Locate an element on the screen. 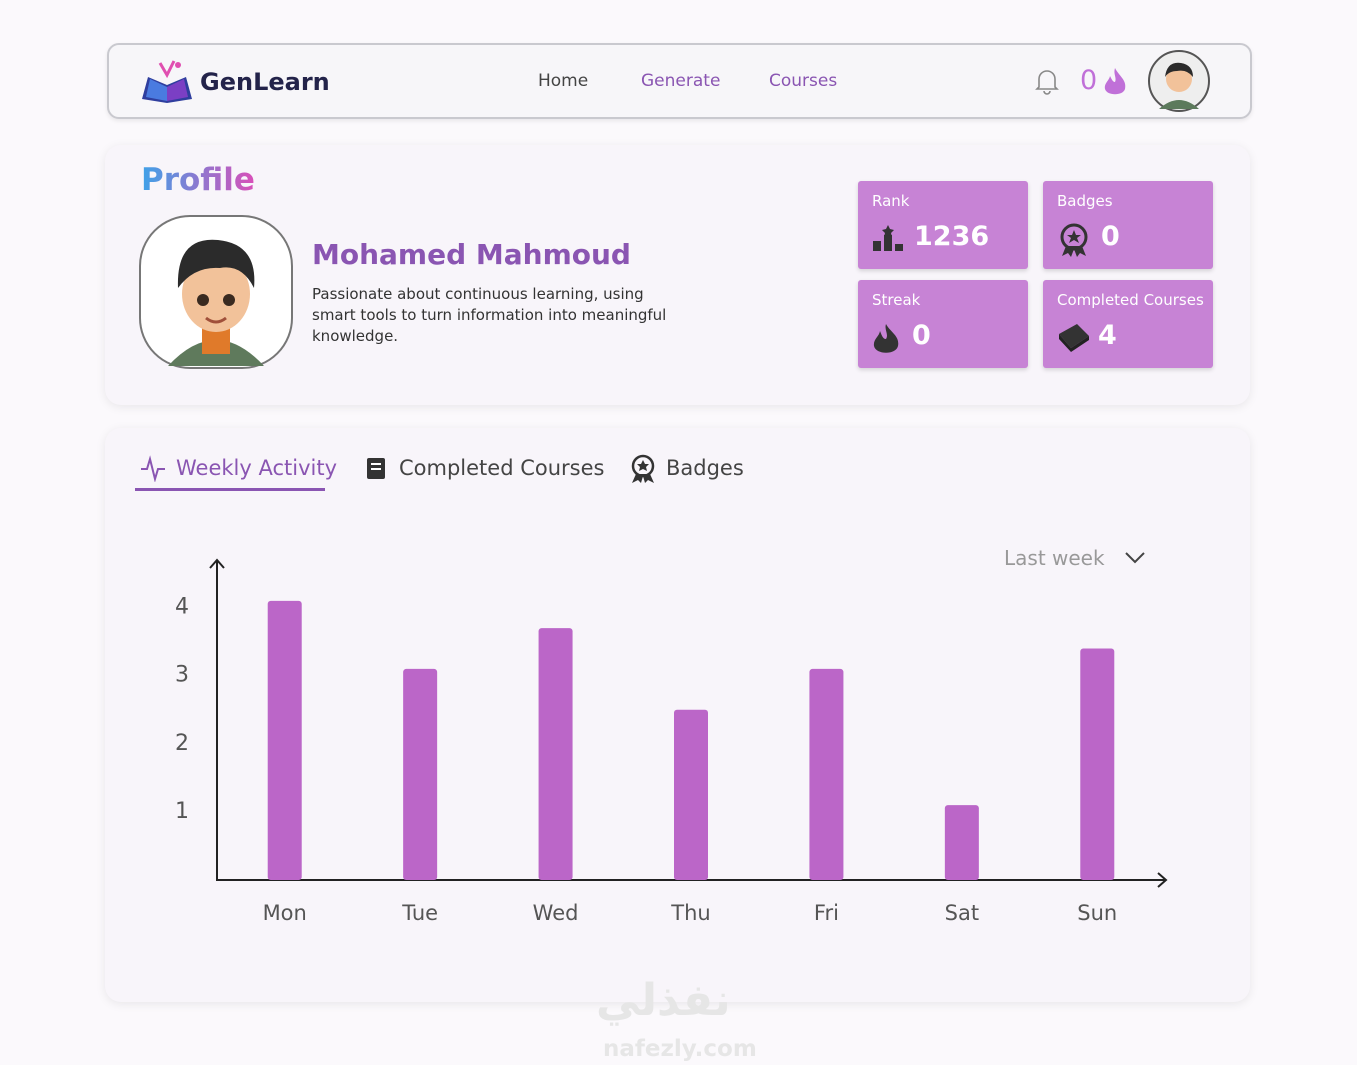 The image size is (1357, 1065). stat-value: 4 is located at coordinates (1107, 335).